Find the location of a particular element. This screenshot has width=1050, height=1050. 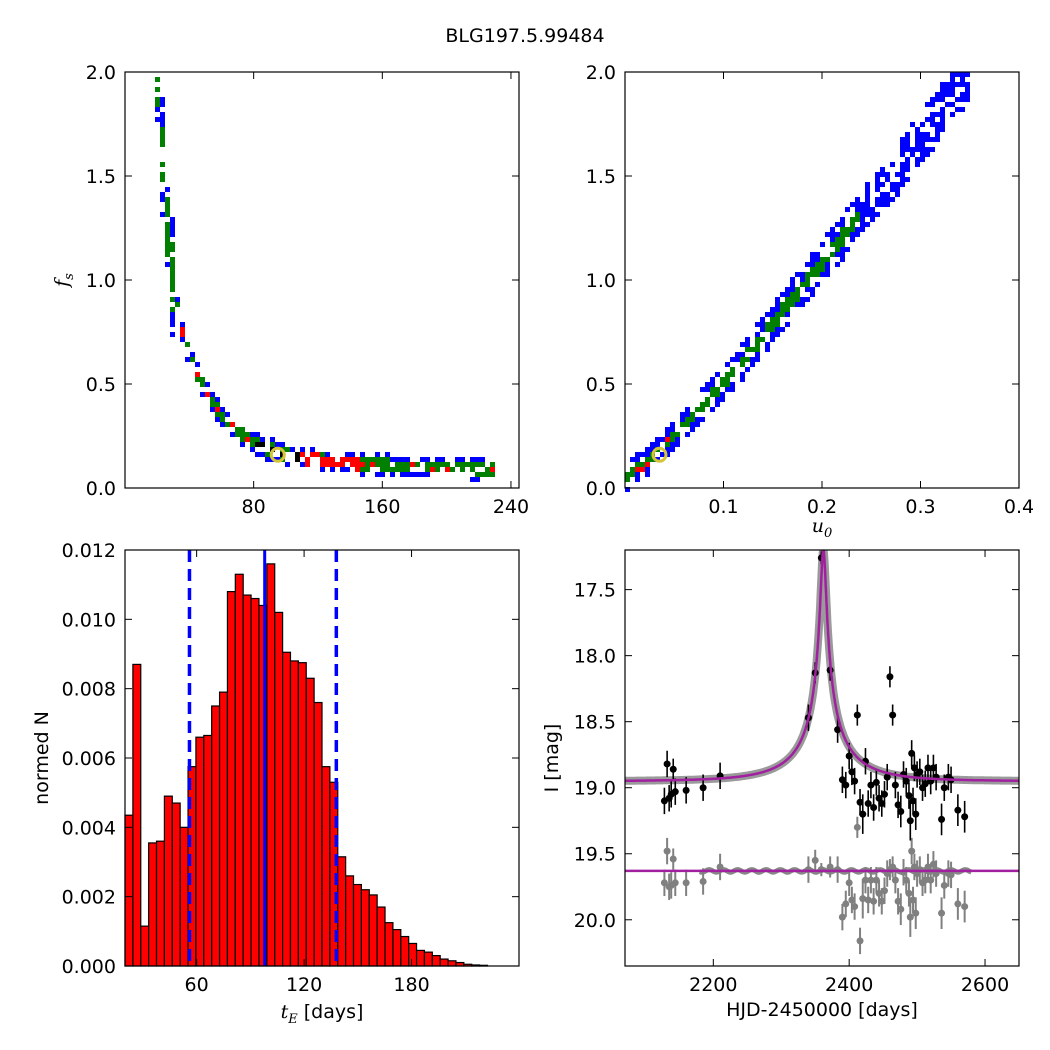

y-axis-label: normed N is located at coordinates (42, 758).